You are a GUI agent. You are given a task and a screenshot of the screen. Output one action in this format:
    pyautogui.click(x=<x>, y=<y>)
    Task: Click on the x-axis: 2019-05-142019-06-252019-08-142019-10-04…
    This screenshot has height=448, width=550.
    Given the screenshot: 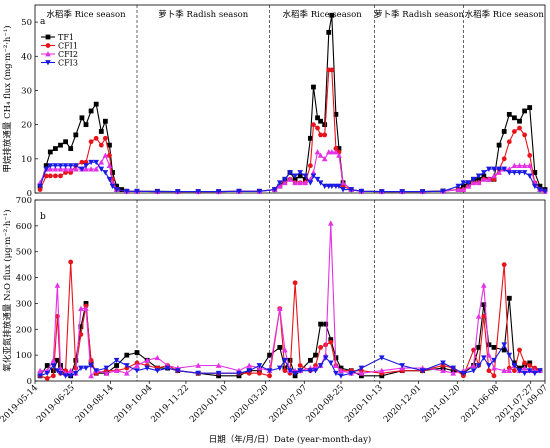 What is the action you would take?
    pyautogui.click(x=275, y=403)
    